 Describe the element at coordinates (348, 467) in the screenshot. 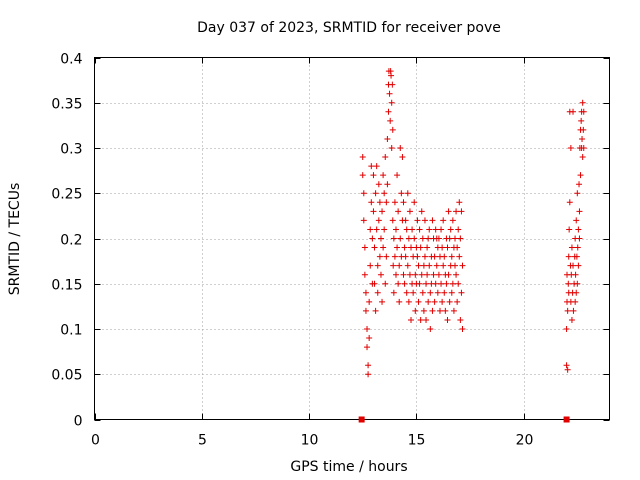

I see `x-axis-label: GPS time / hours` at that location.